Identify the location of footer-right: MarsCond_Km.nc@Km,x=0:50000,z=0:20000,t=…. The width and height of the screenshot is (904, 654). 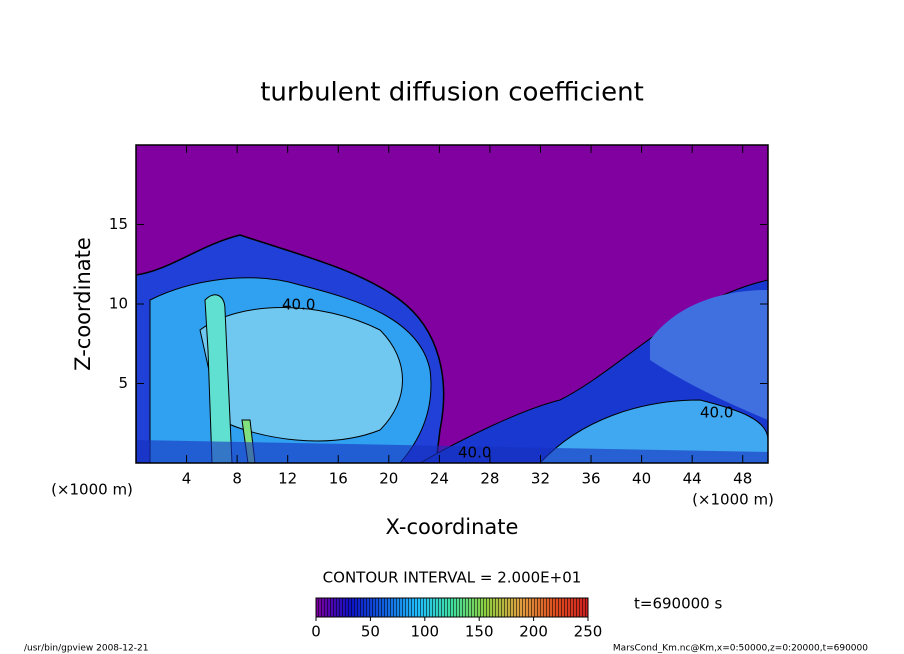
(740, 649).